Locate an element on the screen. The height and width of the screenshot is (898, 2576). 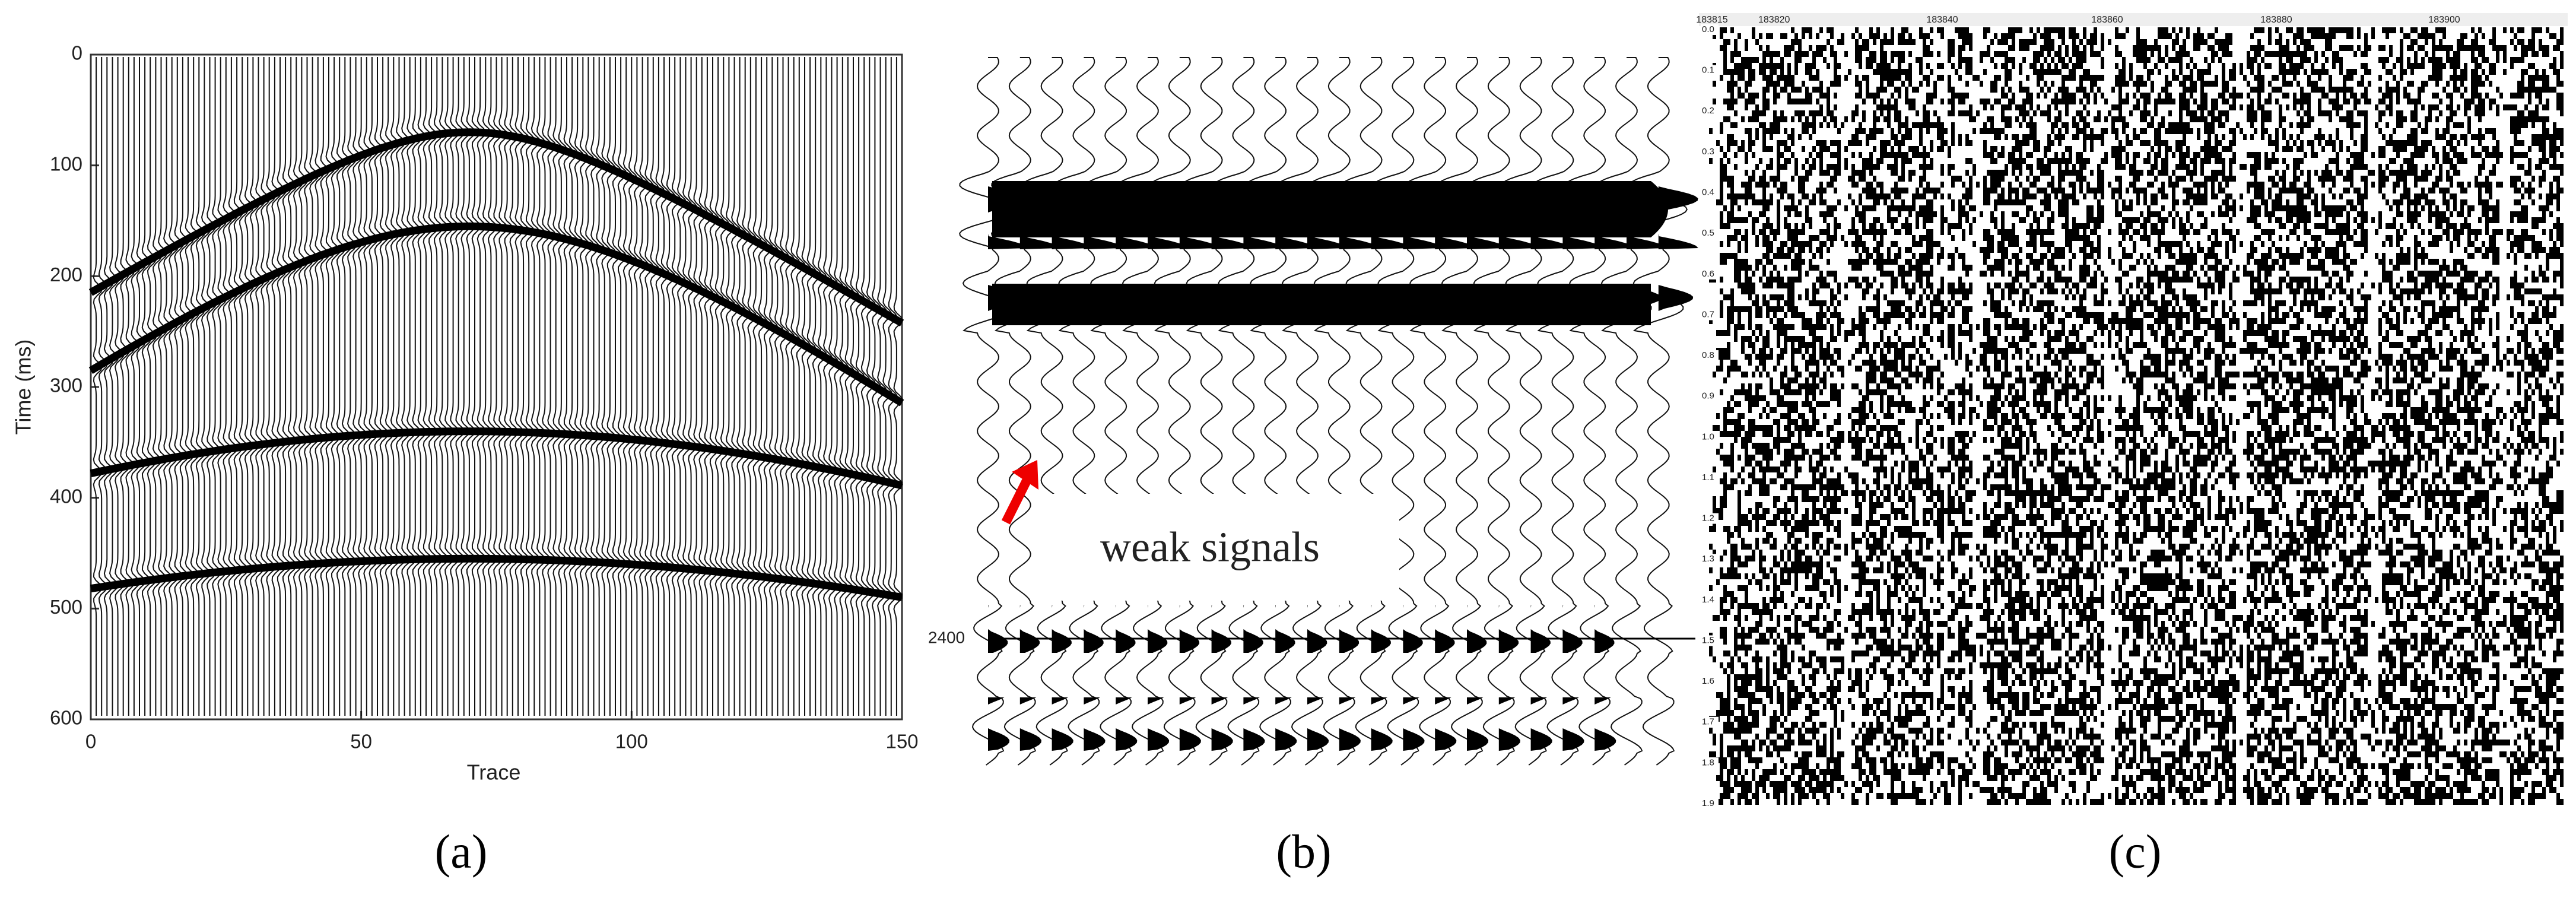
left-tick-label: 0.7 is located at coordinates (1708, 314).